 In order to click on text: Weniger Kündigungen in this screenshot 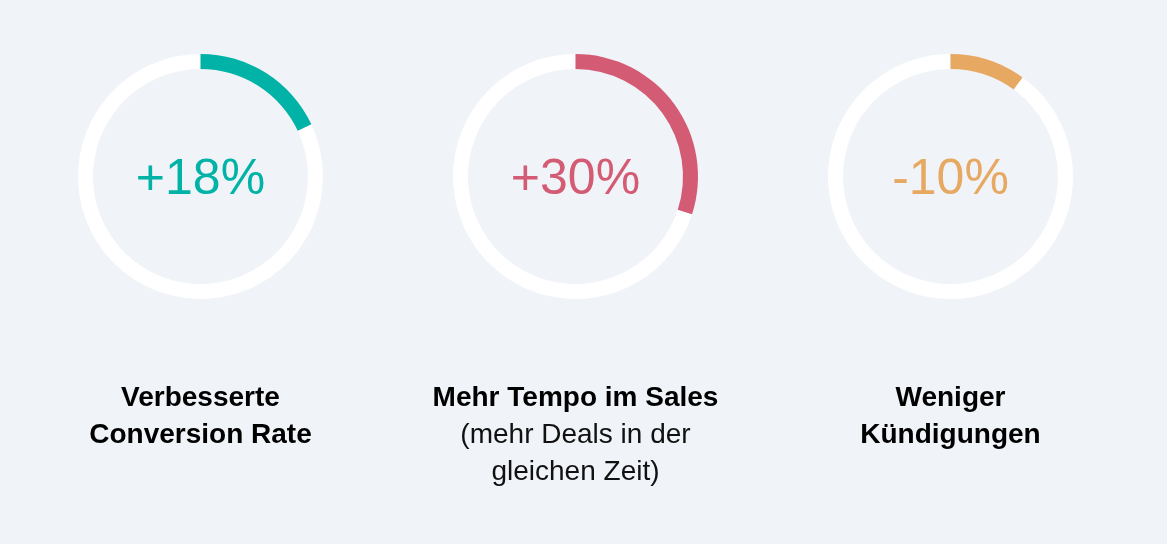, I will do `click(950, 414)`.